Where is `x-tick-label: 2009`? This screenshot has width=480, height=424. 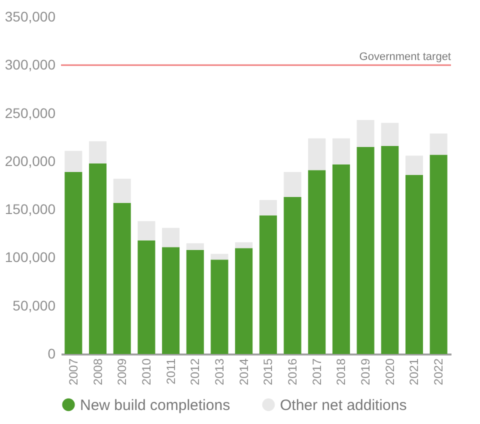 x-tick-label: 2009 is located at coordinates (122, 372).